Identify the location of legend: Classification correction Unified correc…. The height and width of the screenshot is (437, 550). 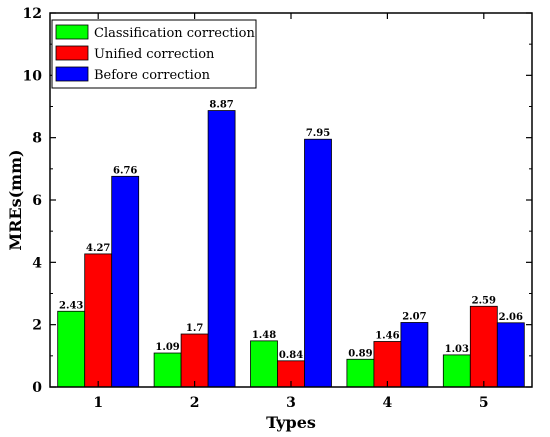
(154, 54).